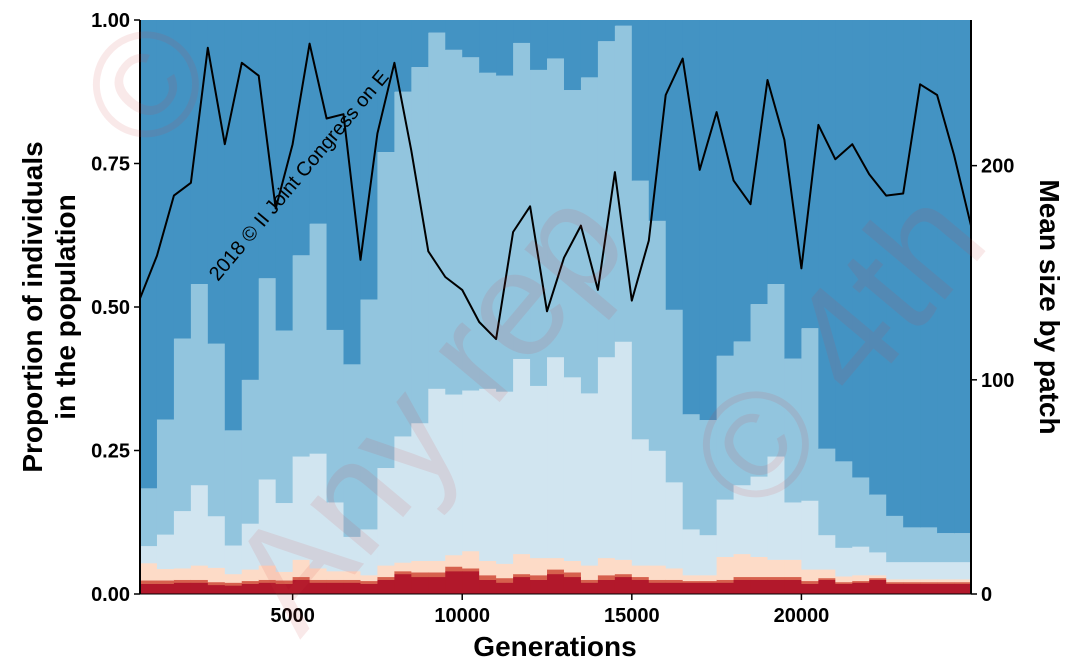  Describe the element at coordinates (292, 616) in the screenshot. I see `x-tick-label: 5000` at that location.